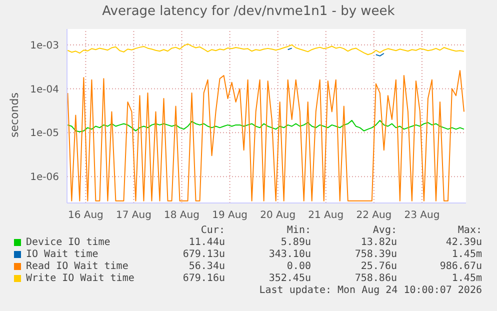 The height and width of the screenshot is (311, 497). What do you see at coordinates (44, 178) in the screenshot?
I see `y-tick-label: 1e-06` at bounding box center [44, 178].